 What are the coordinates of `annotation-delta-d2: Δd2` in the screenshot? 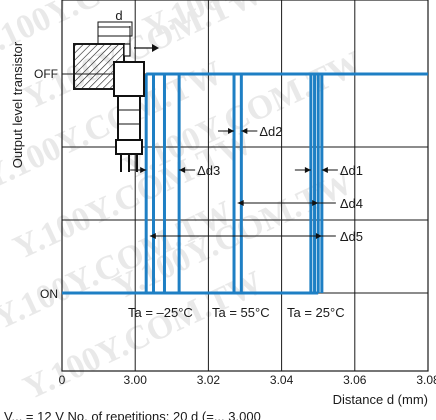 It's located at (270, 131).